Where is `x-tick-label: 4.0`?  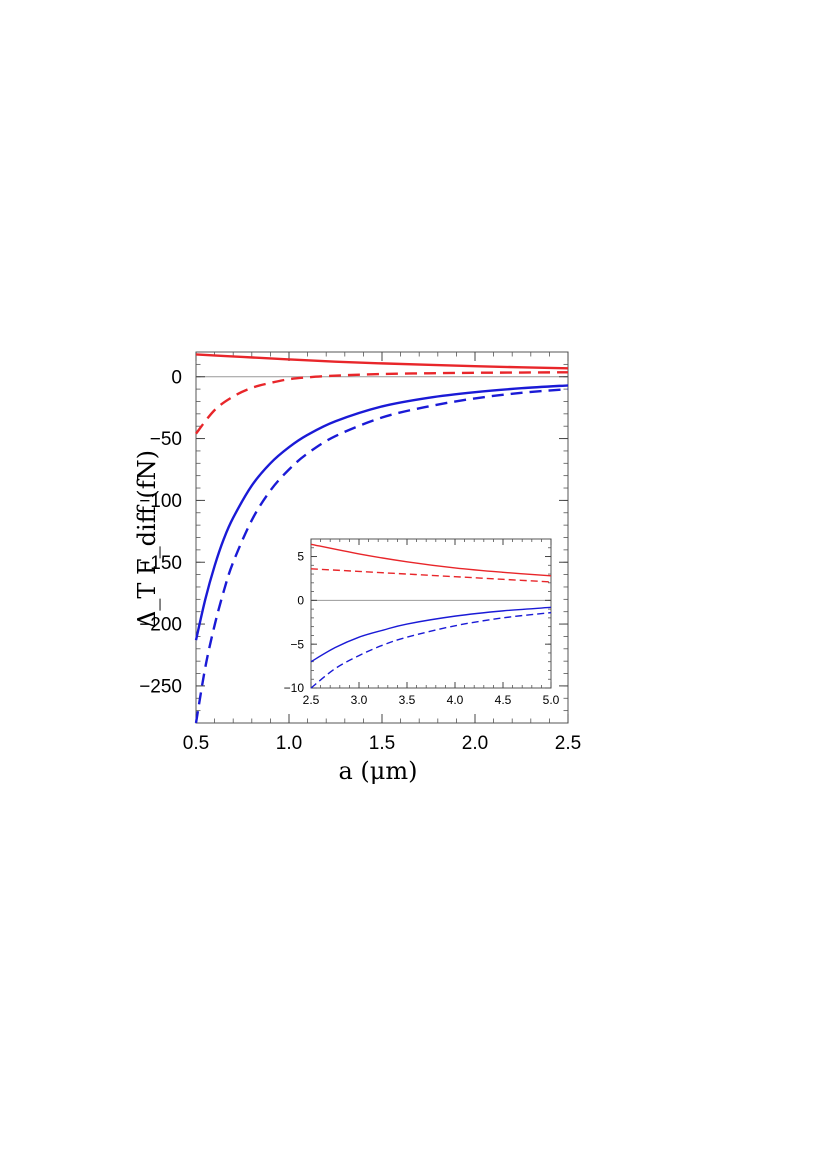 x-tick-label: 4.0 is located at coordinates (455, 700).